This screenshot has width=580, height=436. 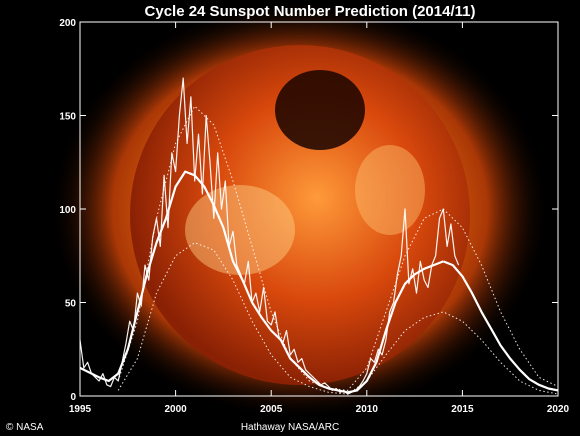 I want to click on x-tick-label: 2005, so click(x=271, y=409).